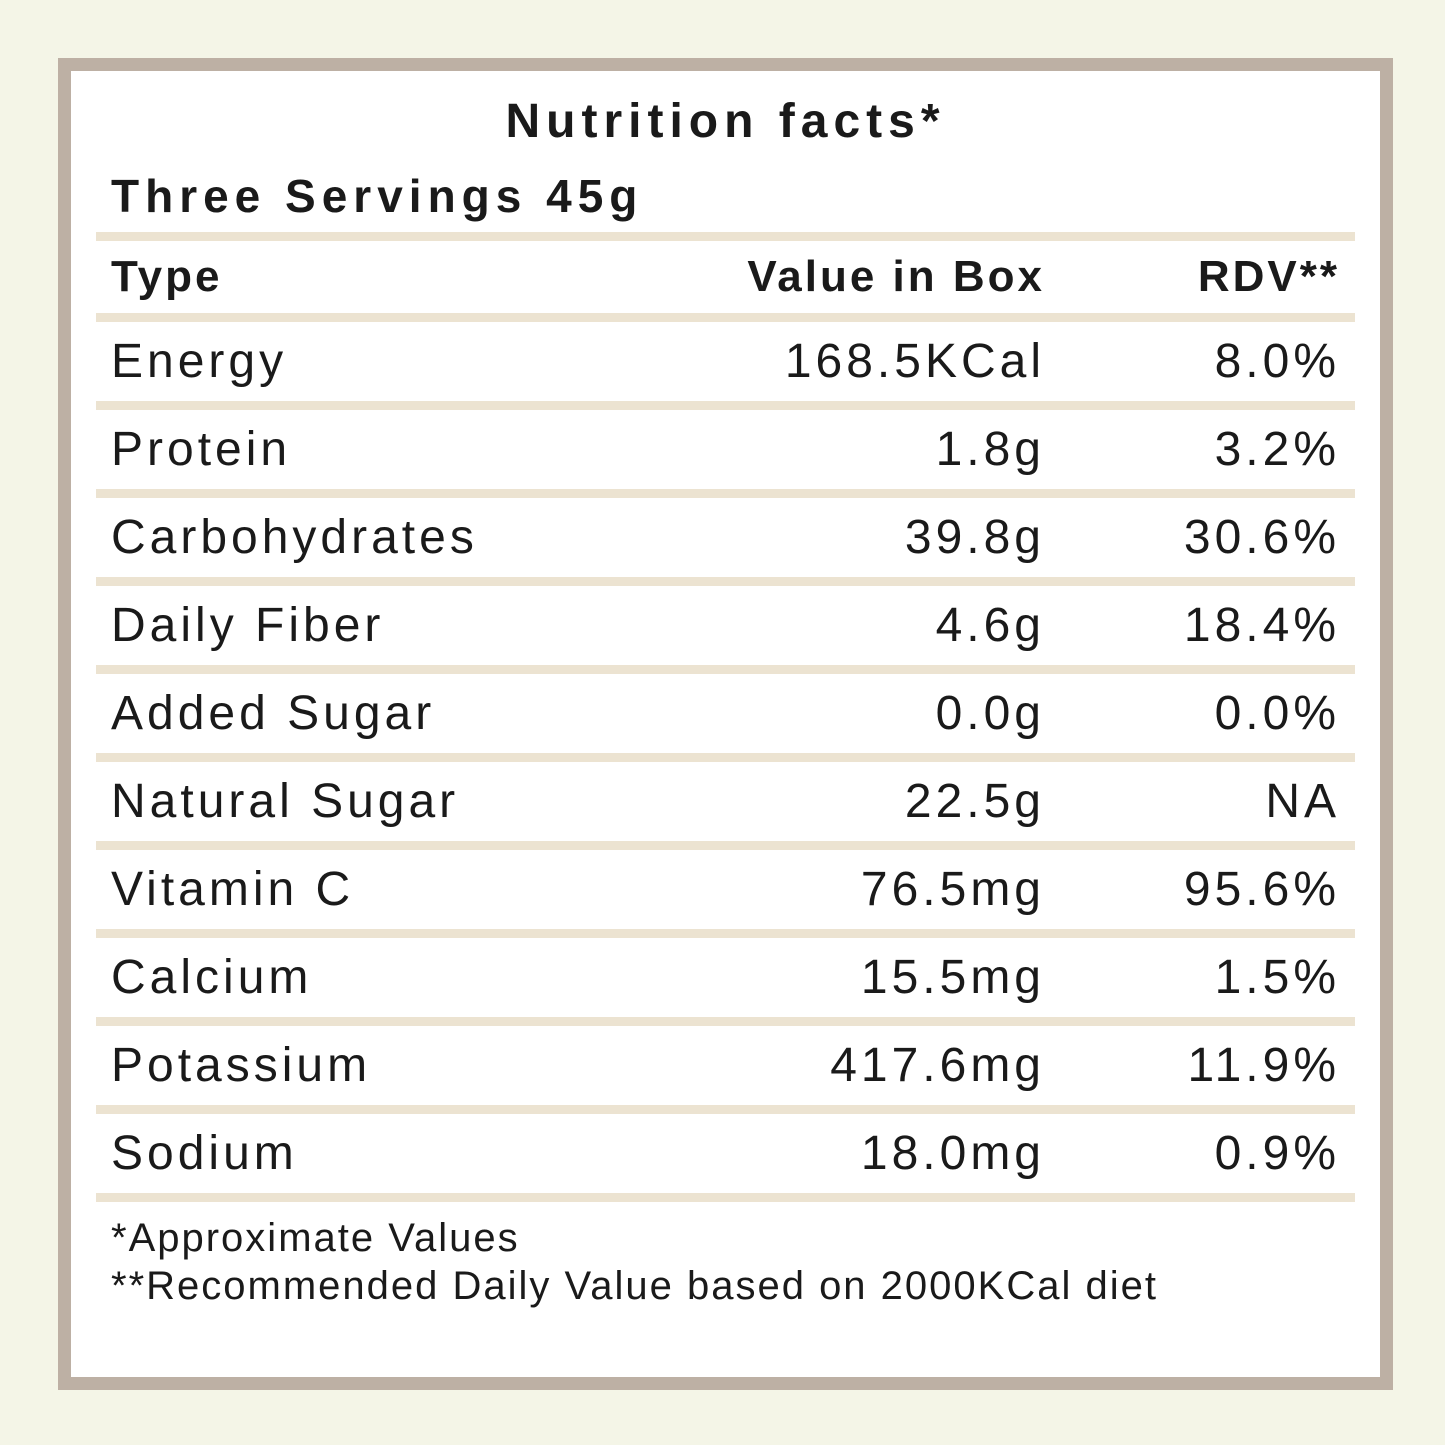 The height and width of the screenshot is (1445, 1445). What do you see at coordinates (725, 801) in the screenshot?
I see `table-row: Natural Sugar 22.5g NA` at bounding box center [725, 801].